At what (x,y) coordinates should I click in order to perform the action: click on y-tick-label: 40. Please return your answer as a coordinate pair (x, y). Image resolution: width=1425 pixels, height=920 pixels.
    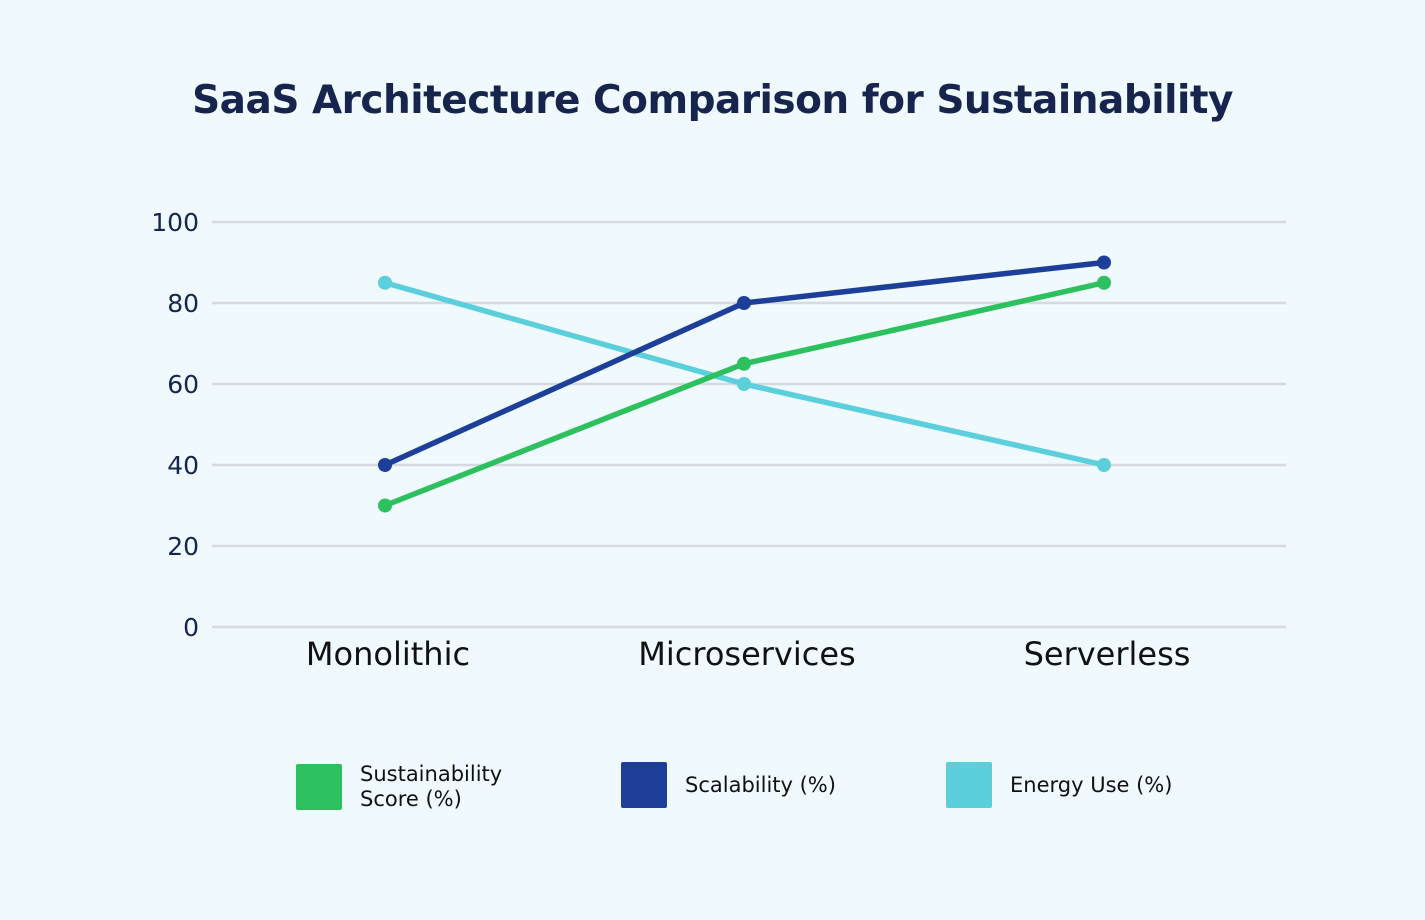
    Looking at the image, I should click on (183, 465).